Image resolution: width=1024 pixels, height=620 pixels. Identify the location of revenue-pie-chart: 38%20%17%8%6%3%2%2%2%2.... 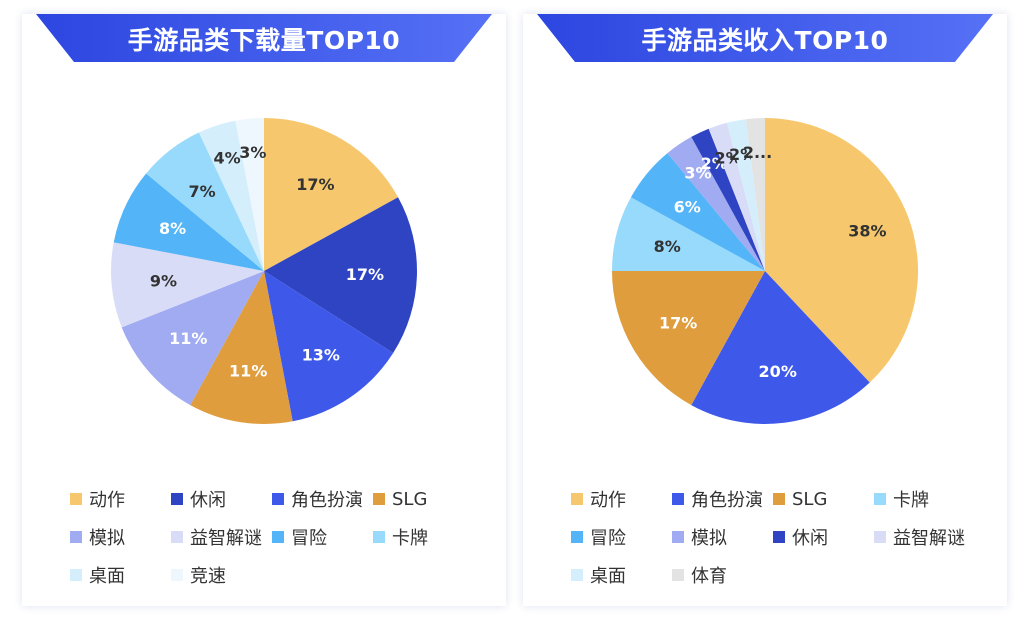
(765, 271).